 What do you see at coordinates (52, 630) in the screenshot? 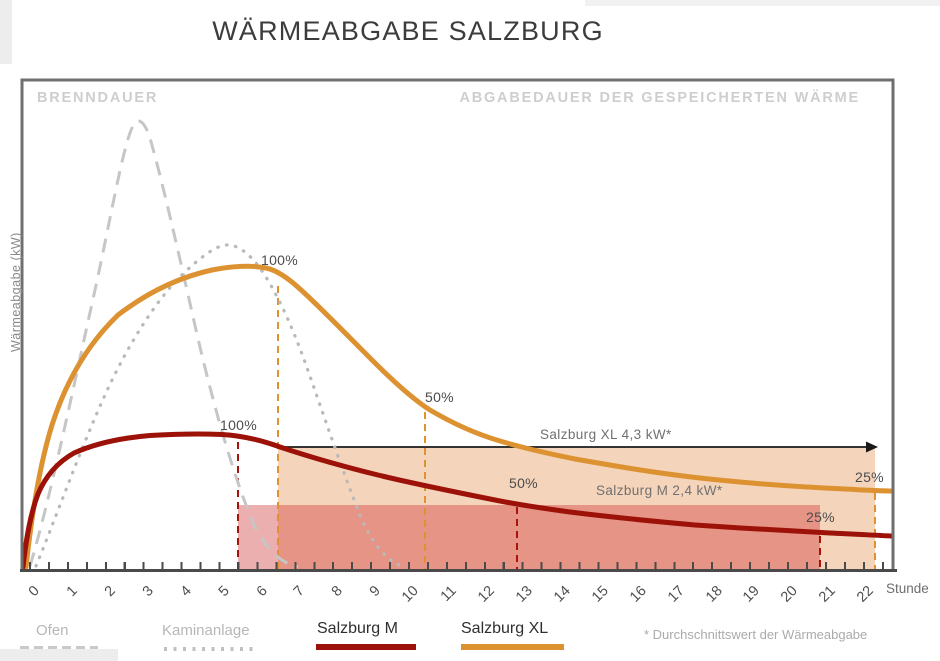
I see `legend-label-ofen: Ofen` at bounding box center [52, 630].